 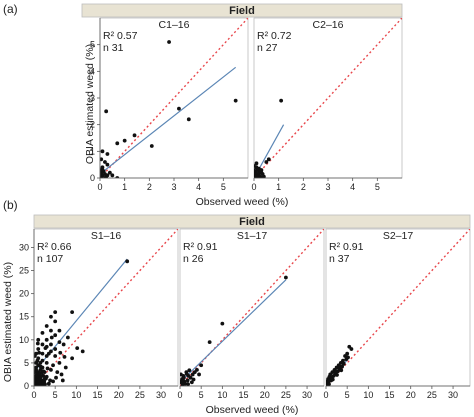 I want to click on chart-b-panel-1-plot-area, so click(x=106, y=307).